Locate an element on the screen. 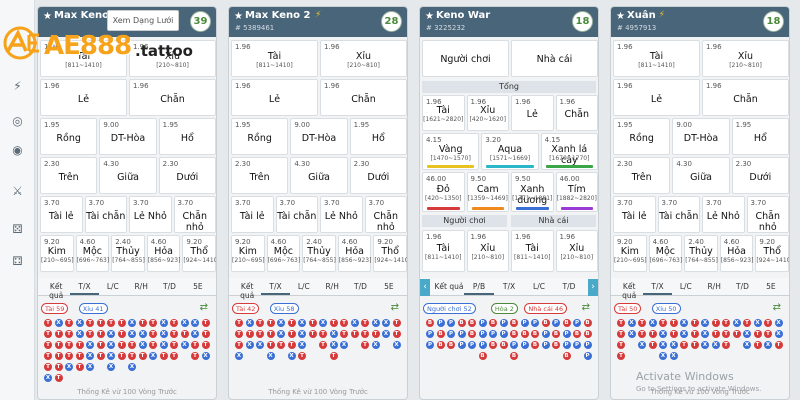 This screenshot has width=800, height=400. bet-cell: 4.15 Xanh lá cây [1670~1770] is located at coordinates (569, 151).